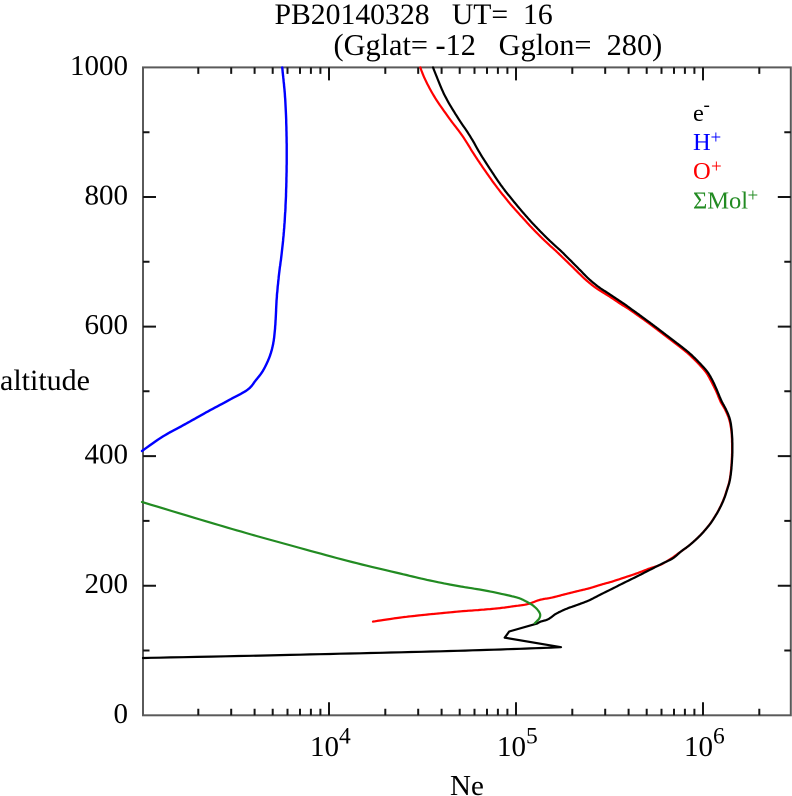  Describe the element at coordinates (467, 783) in the screenshot. I see `svg-text: Ne` at that location.